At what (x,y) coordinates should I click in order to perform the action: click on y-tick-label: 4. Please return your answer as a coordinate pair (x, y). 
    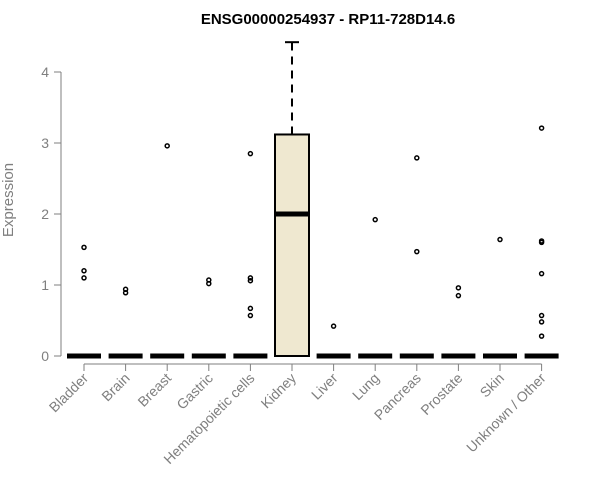
    Looking at the image, I should click on (45, 72).